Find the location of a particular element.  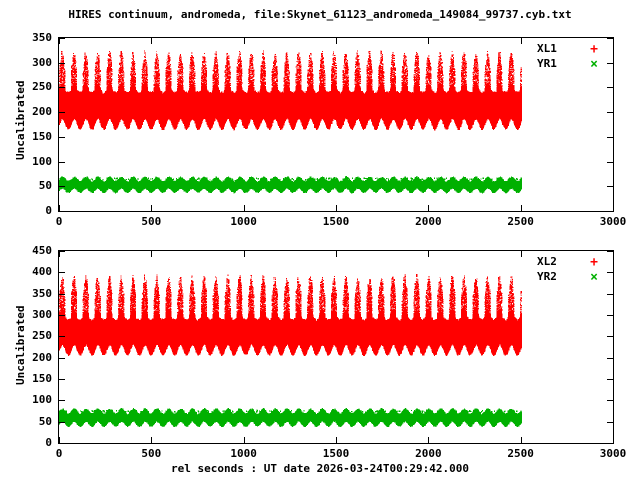

legend-item: YR1 × is located at coordinates (577, 64).